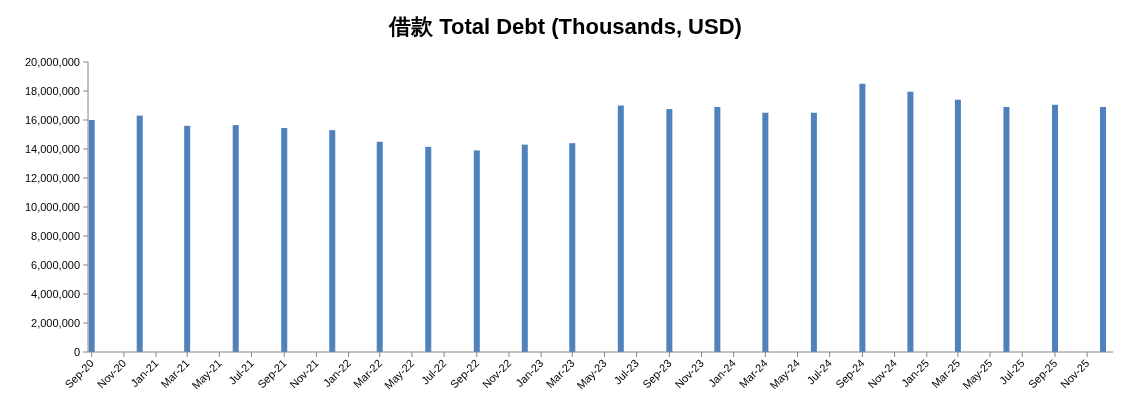 Image resolution: width=1131 pixels, height=401 pixels. What do you see at coordinates (565, 26) in the screenshot?
I see `chart-title: 借款 Total Debt (Thousands, USD)` at bounding box center [565, 26].